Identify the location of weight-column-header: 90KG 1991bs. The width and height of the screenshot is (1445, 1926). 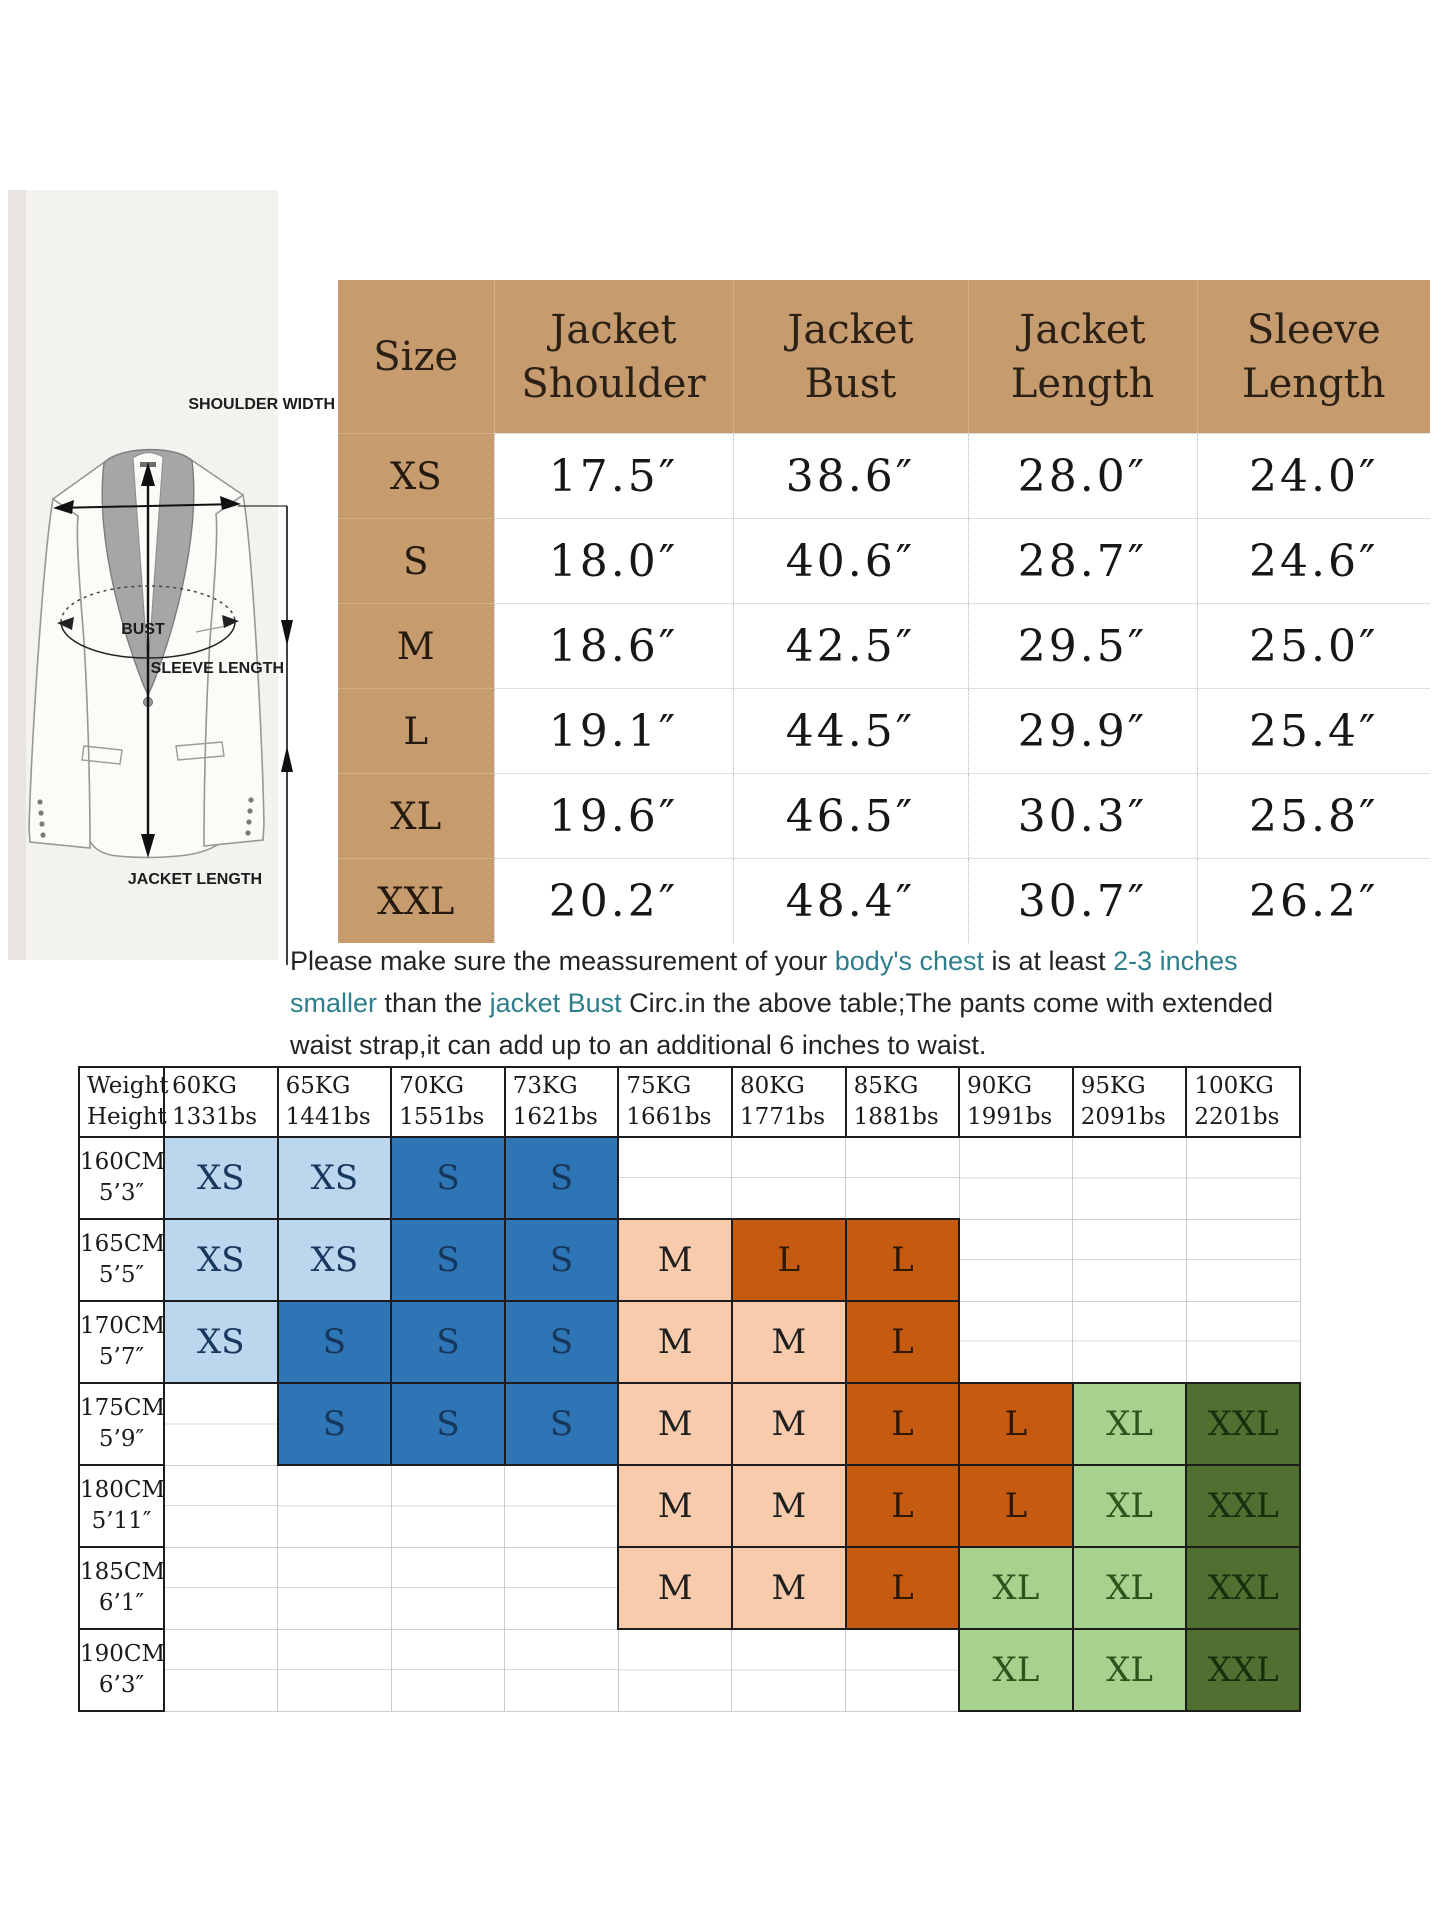
(1016, 1102).